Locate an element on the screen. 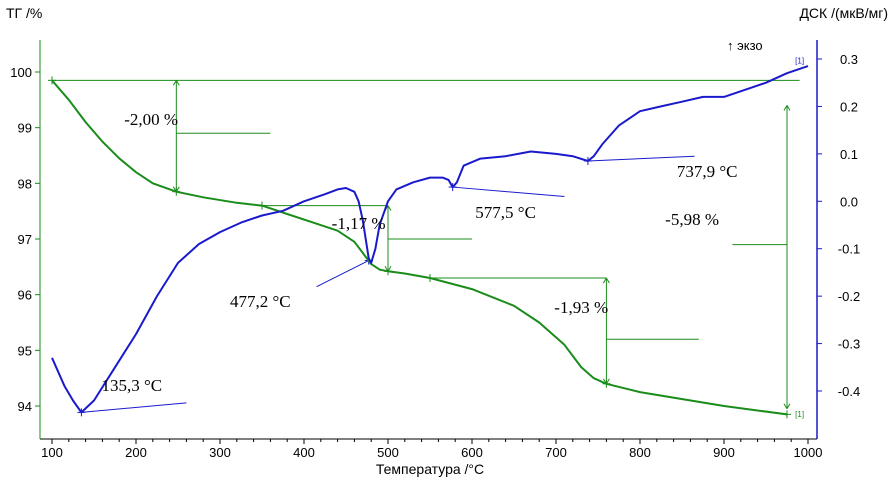 The width and height of the screenshot is (894, 477). y-right-tick-label: 0.0 is located at coordinates (849, 201).